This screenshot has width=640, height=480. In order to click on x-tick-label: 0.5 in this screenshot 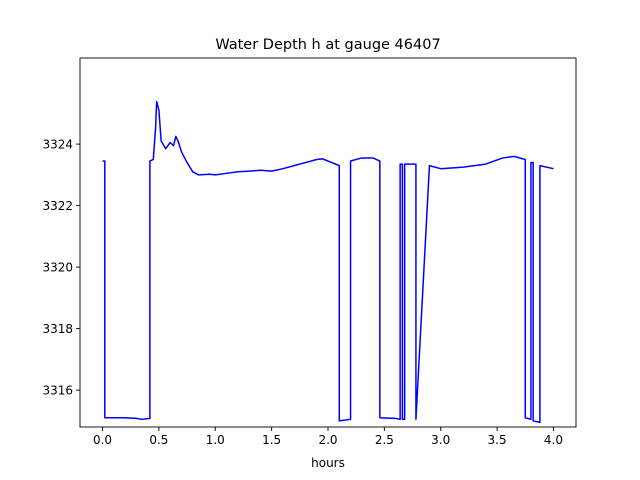, I will do `click(158, 440)`.